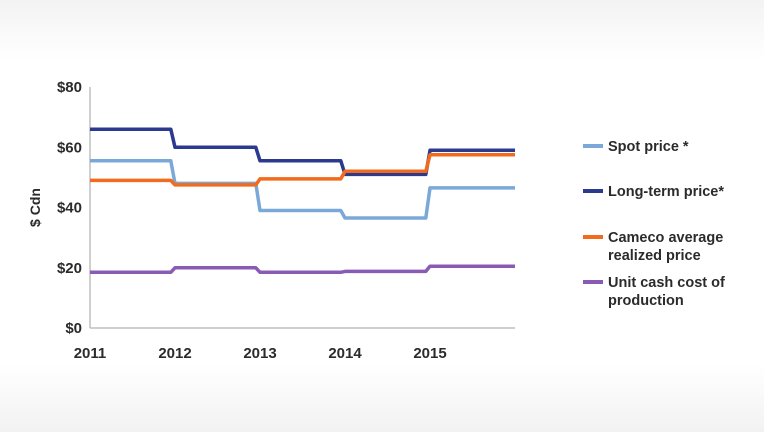 This screenshot has height=432, width=764. Describe the element at coordinates (69, 268) in the screenshot. I see `y-tick-label: $20` at that location.